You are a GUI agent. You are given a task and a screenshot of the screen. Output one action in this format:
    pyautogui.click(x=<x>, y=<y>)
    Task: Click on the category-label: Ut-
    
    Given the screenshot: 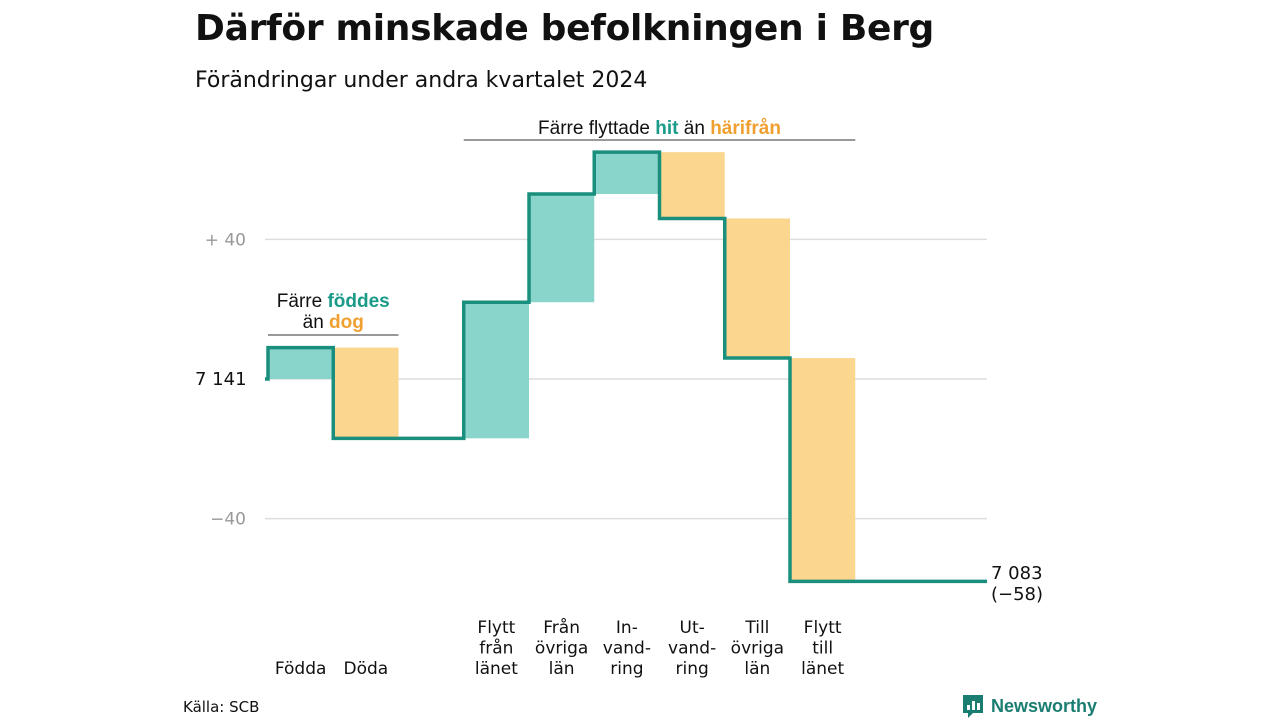 What is the action you would take?
    pyautogui.click(x=692, y=628)
    